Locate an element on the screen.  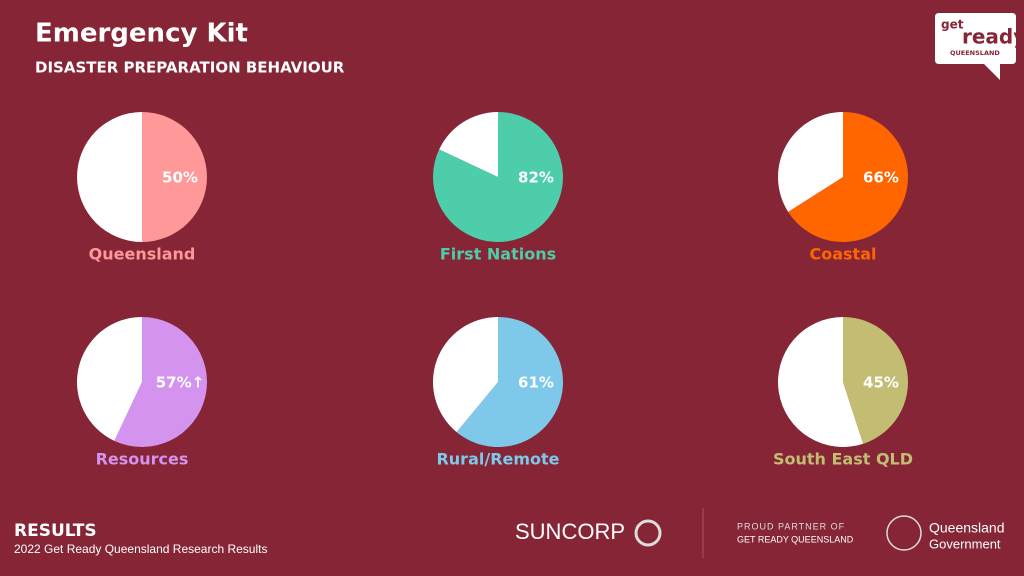
data-label: 61% is located at coordinates (536, 383).